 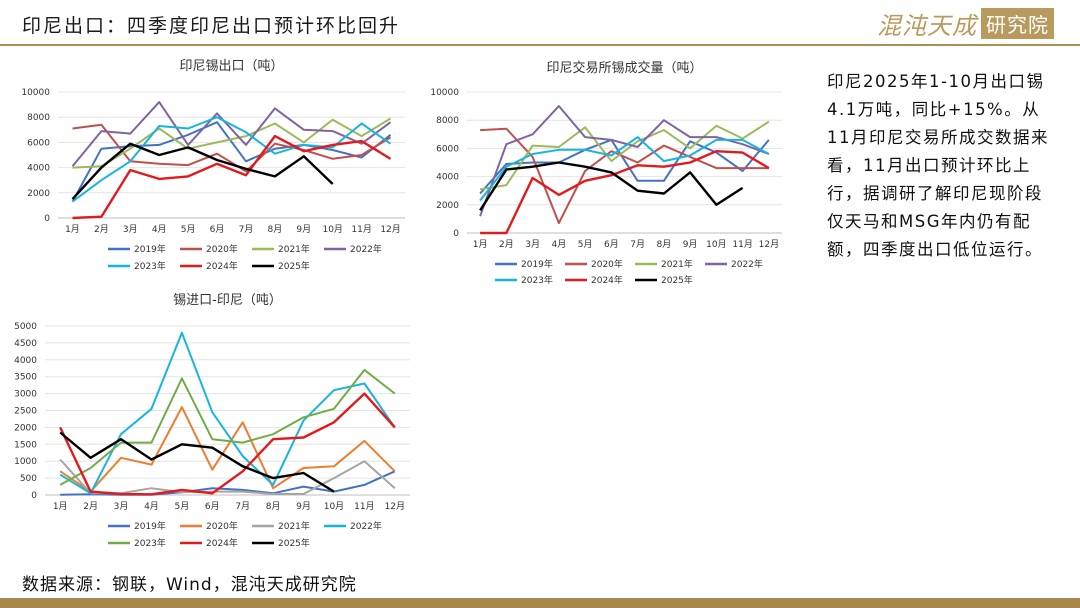 What do you see at coordinates (25, 395) in the screenshot?
I see `y-tick-label: 3000` at bounding box center [25, 395].